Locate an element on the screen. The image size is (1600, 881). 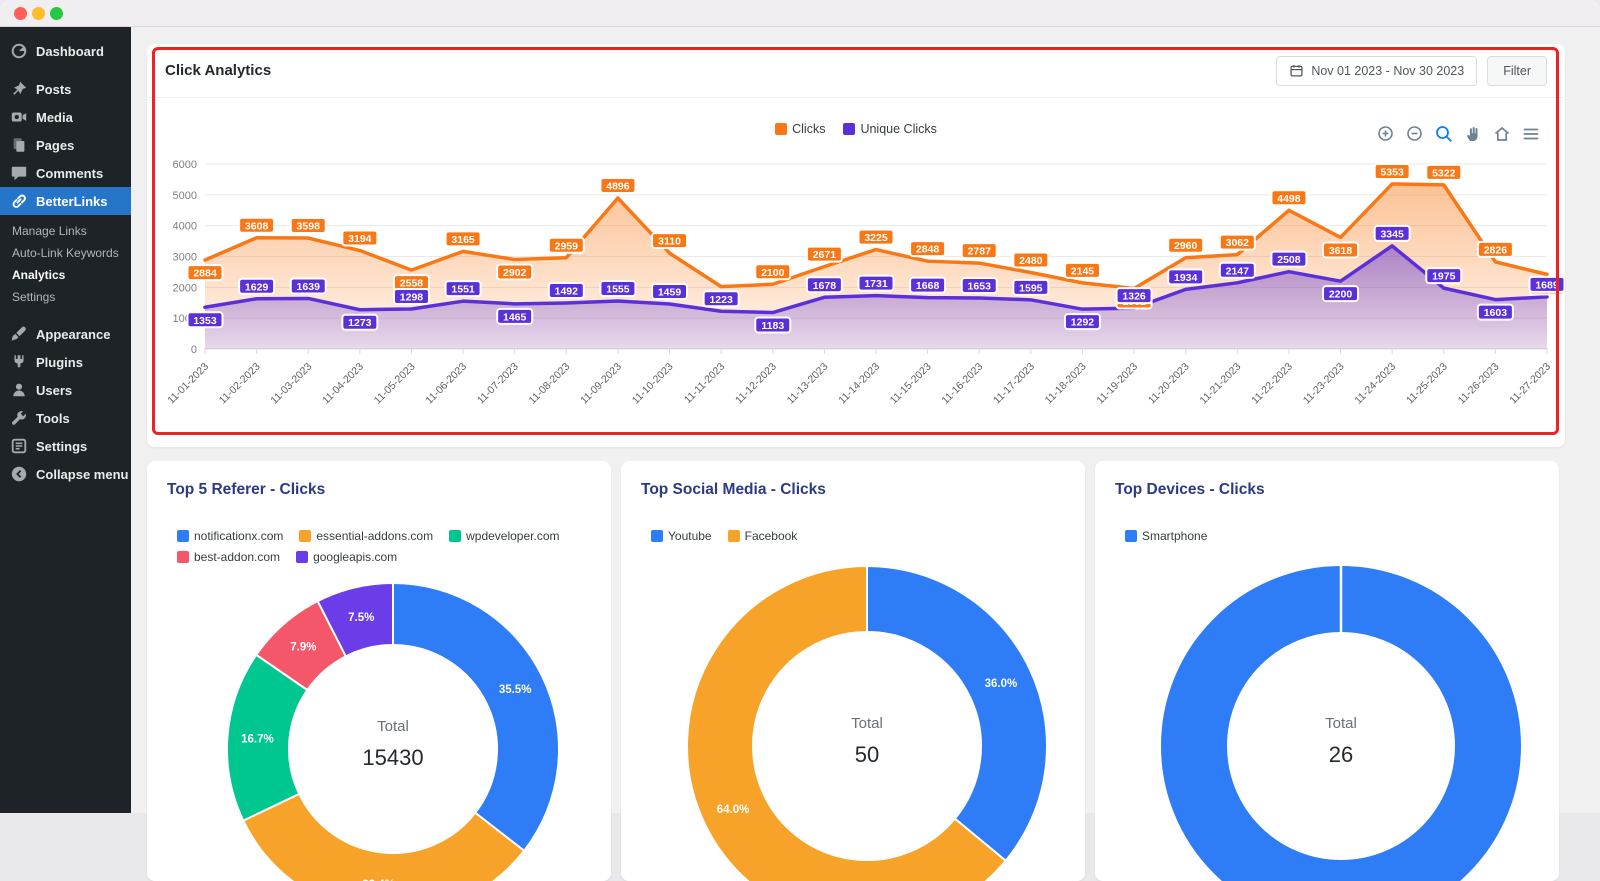
svg-text: 2959 is located at coordinates (567, 246).